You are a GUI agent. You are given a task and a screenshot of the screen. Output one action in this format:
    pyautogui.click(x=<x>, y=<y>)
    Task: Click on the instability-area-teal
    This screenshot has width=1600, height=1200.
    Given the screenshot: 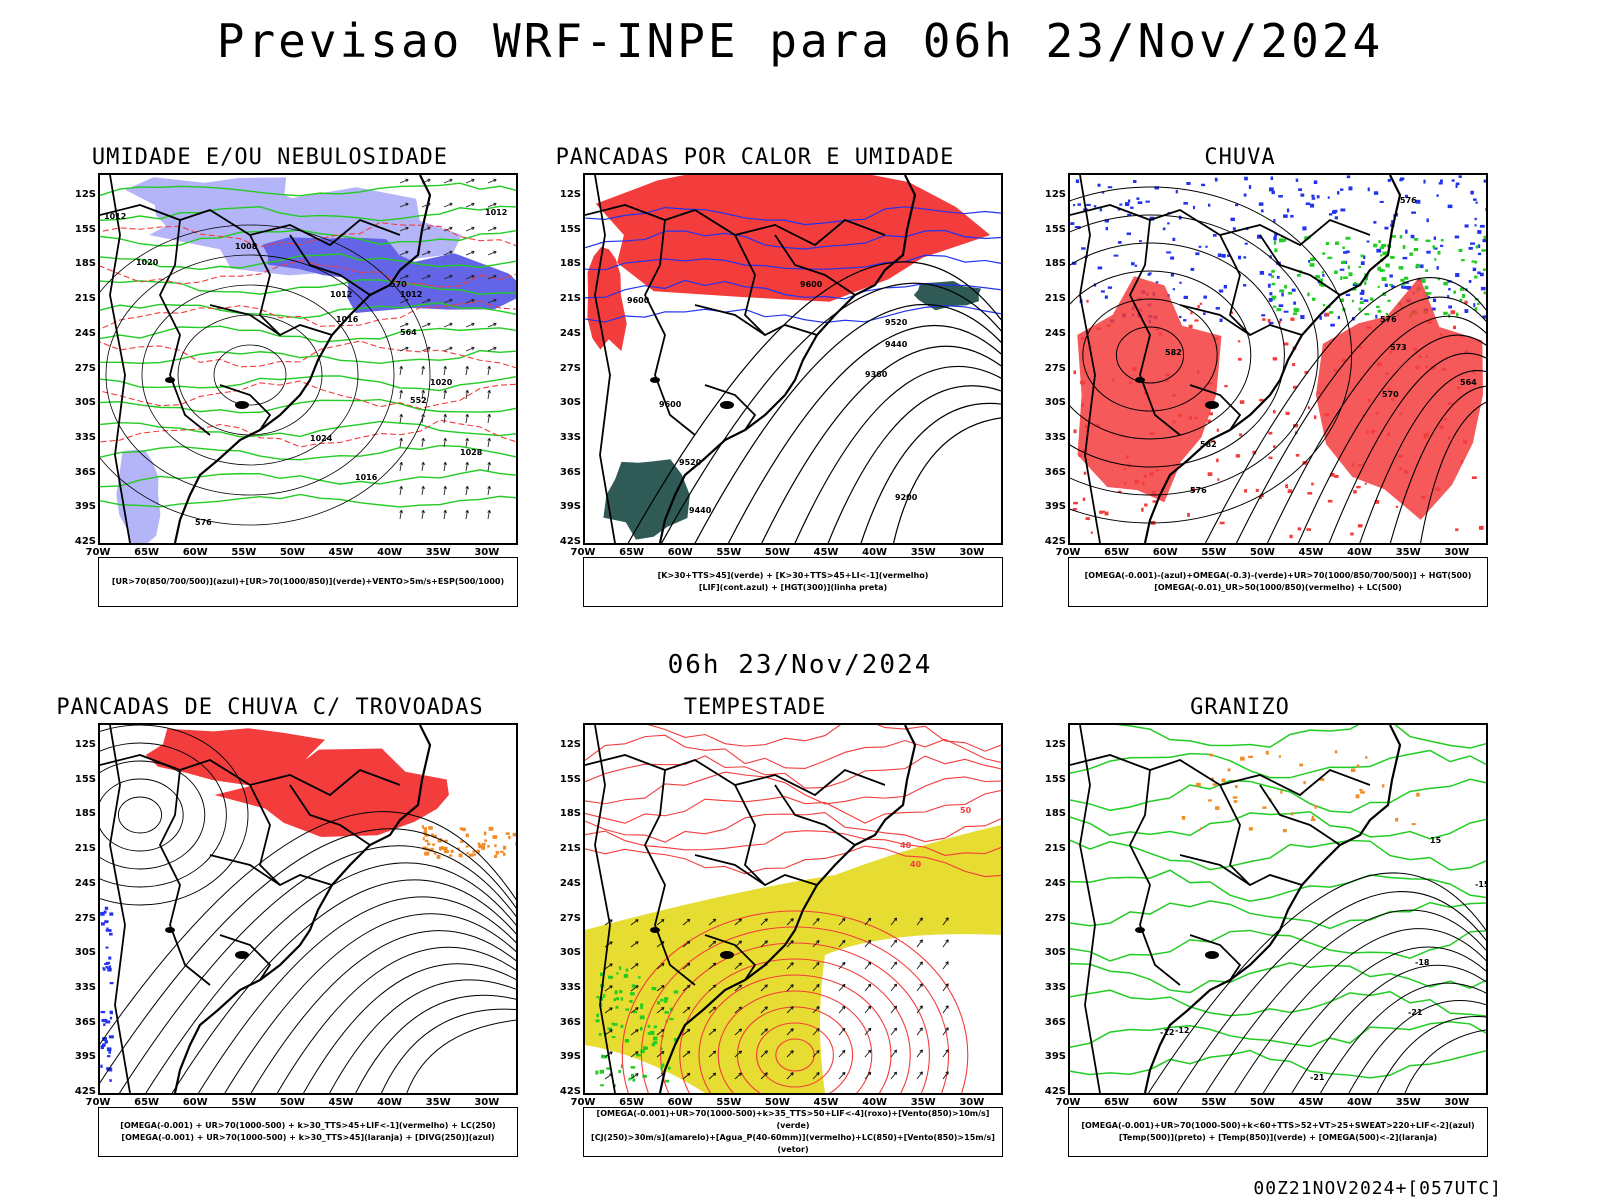 What is the action you would take?
    pyautogui.click(x=947, y=296)
    